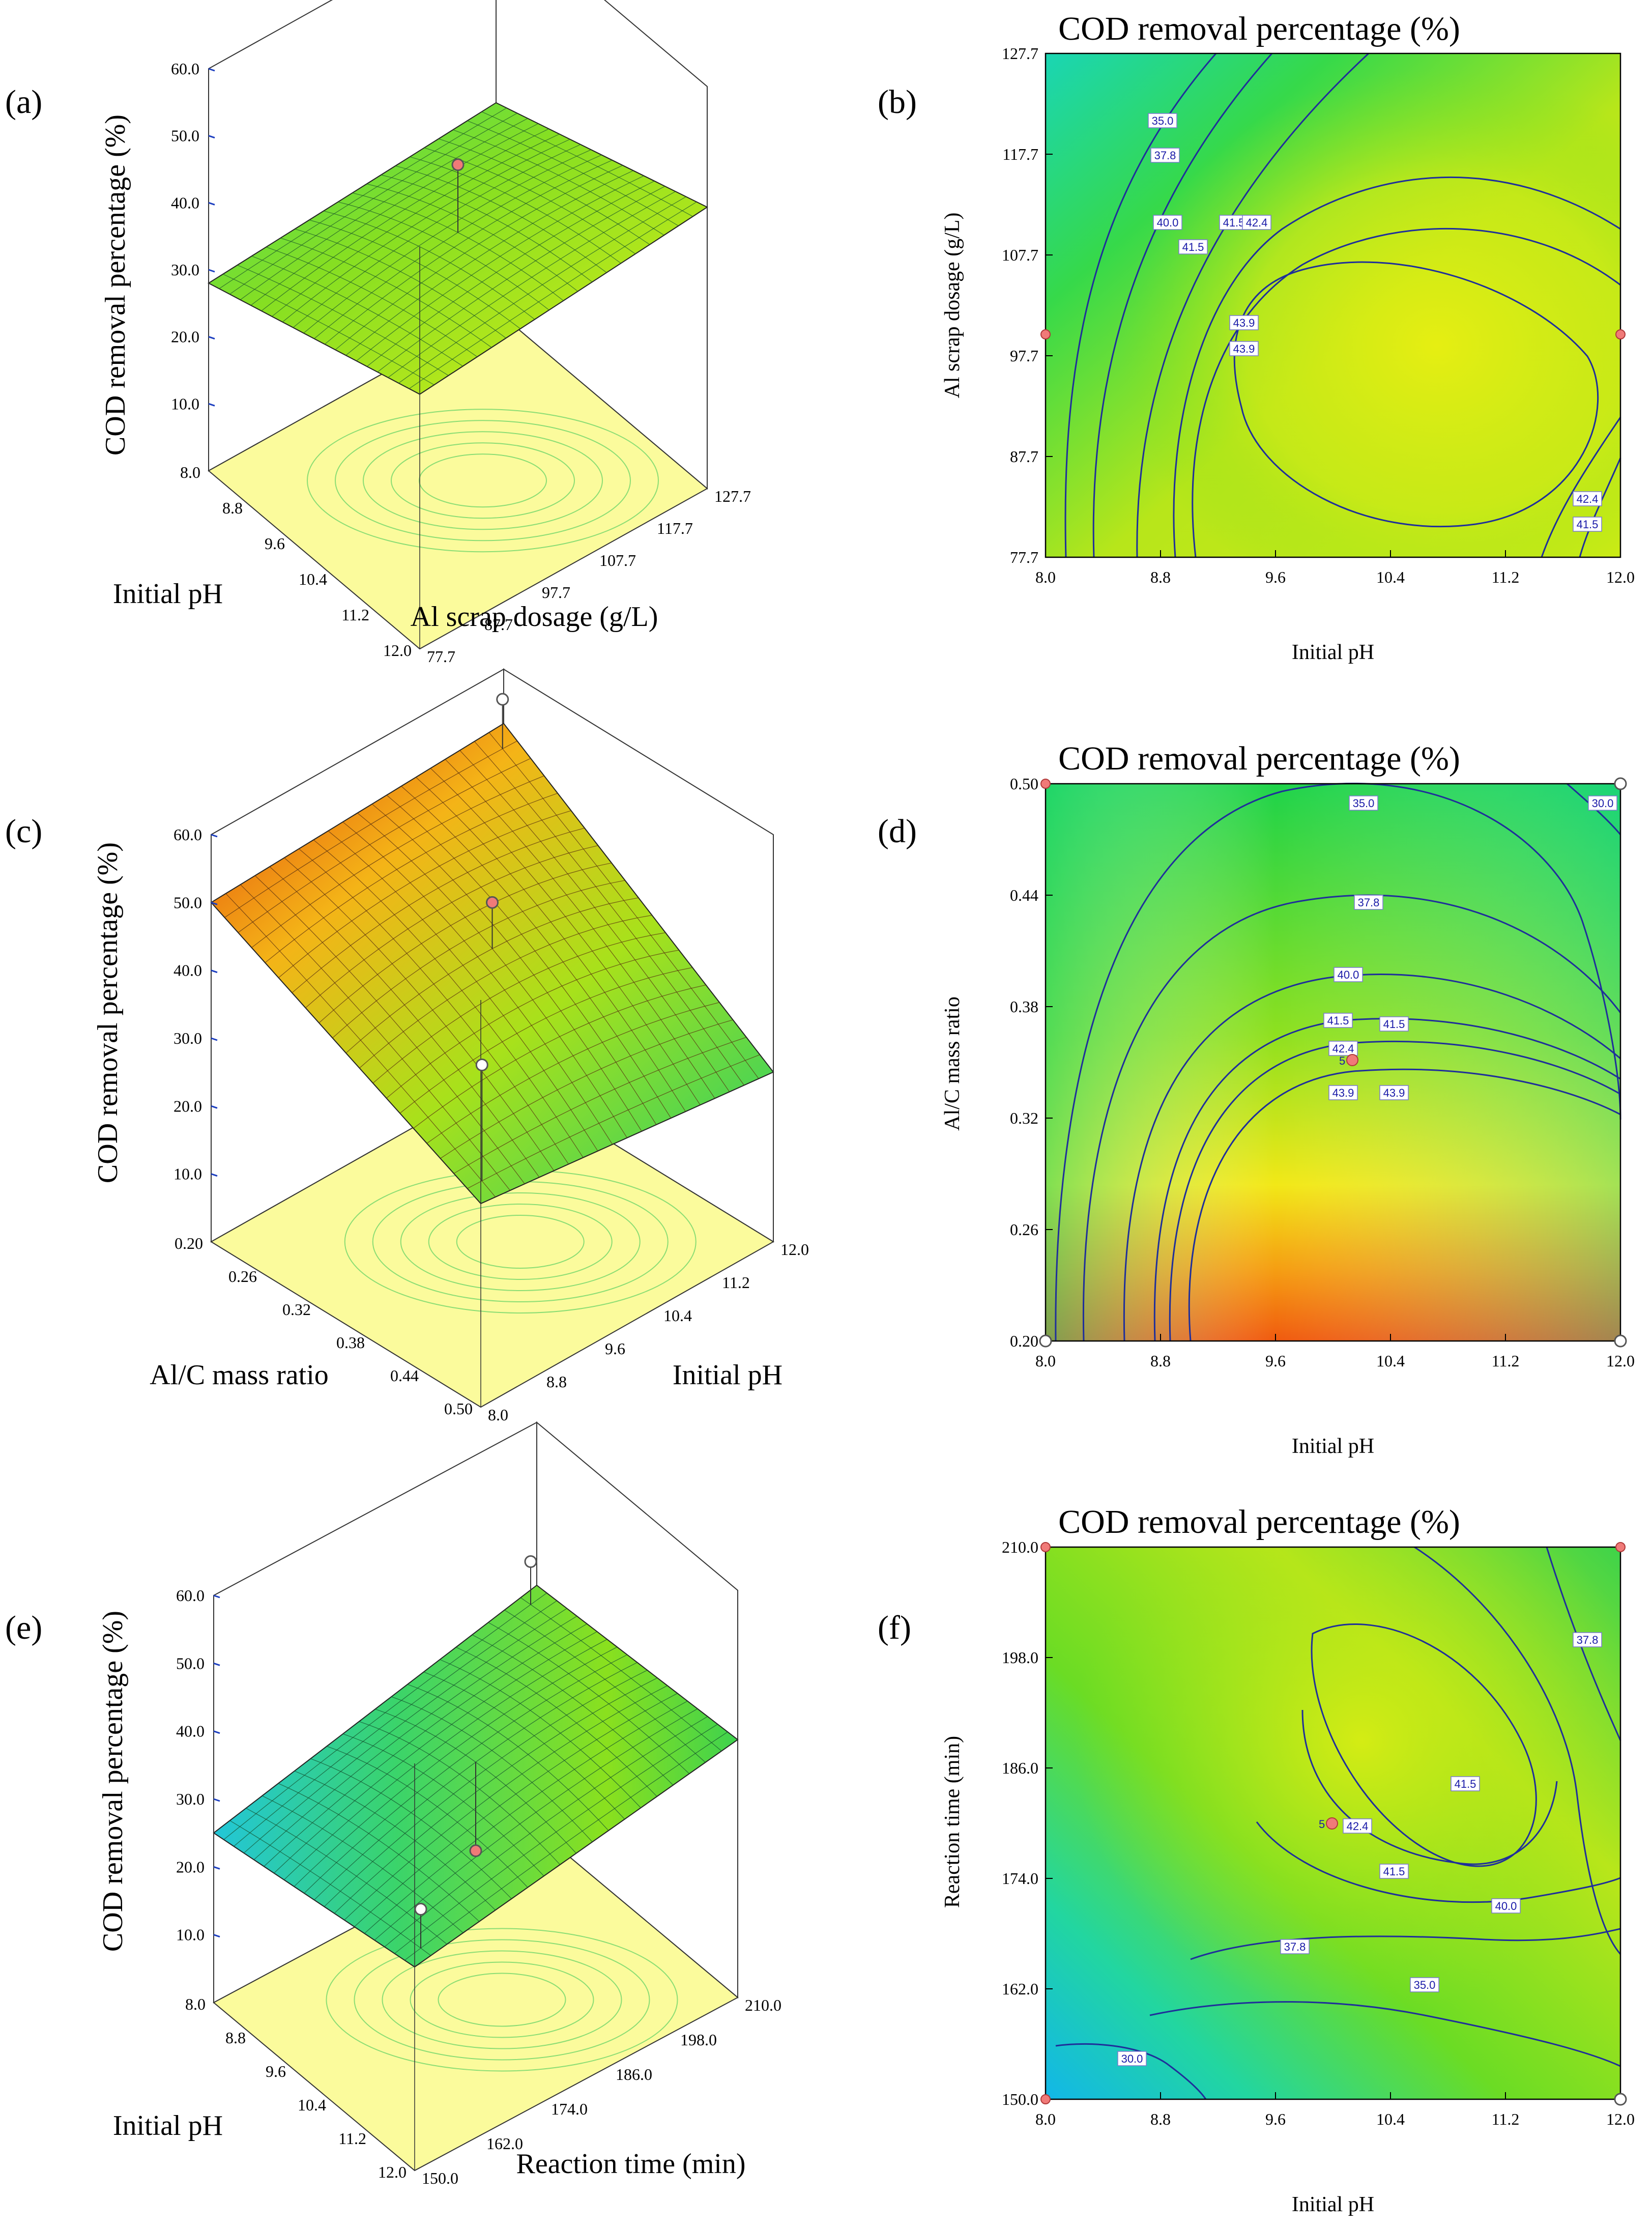 The height and width of the screenshot is (2227, 1652). Describe the element at coordinates (570, 2109) in the screenshot. I see `axis2-tick-label: 174.0` at that location.